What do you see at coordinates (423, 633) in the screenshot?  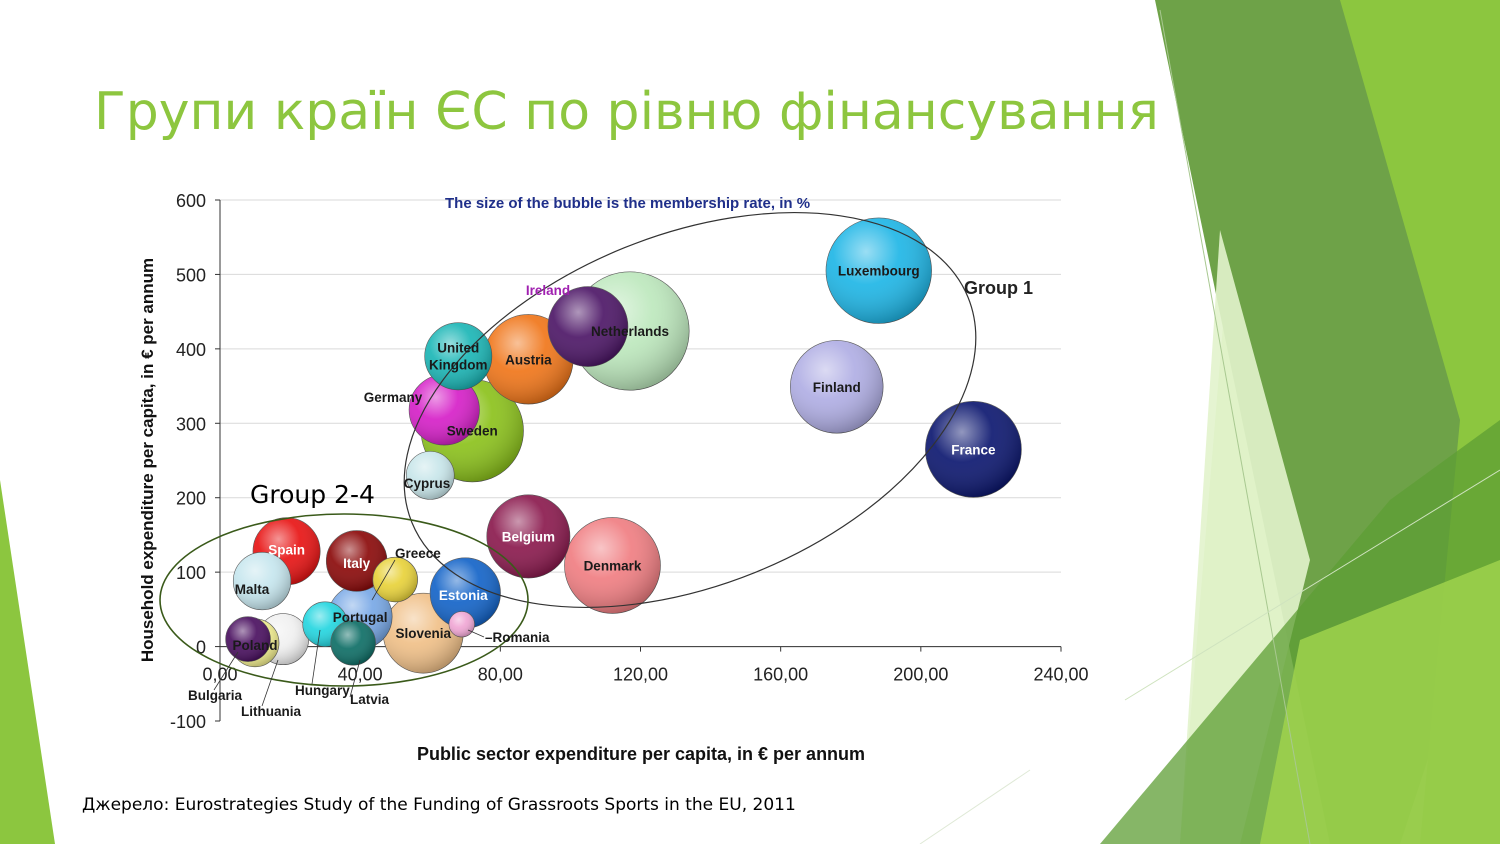 I see `bubble-label-slovenia: Slovenia` at bounding box center [423, 633].